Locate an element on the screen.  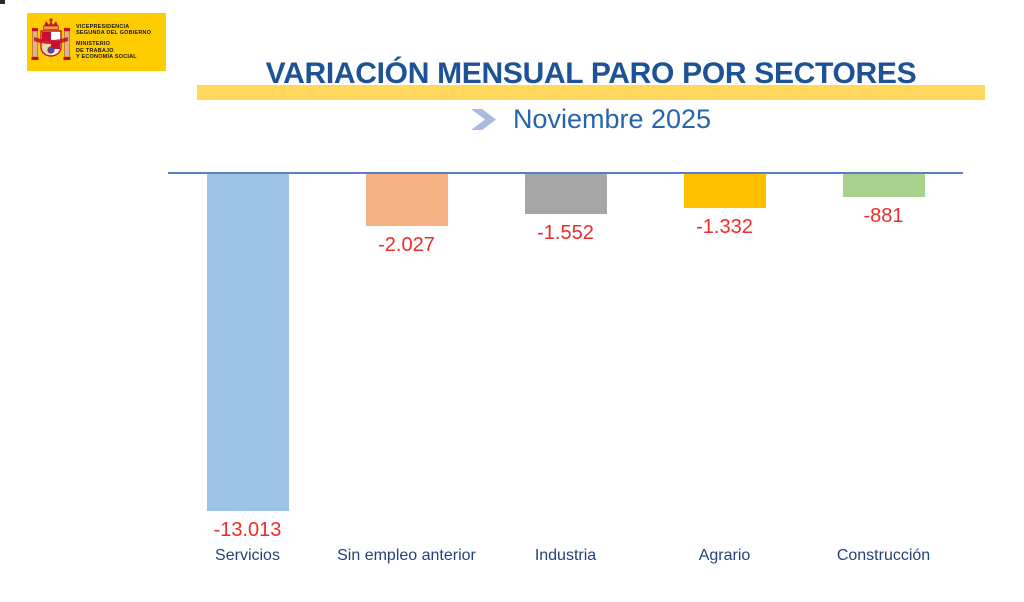
chart-column-industria: -1.552 is located at coordinates (565, 357).